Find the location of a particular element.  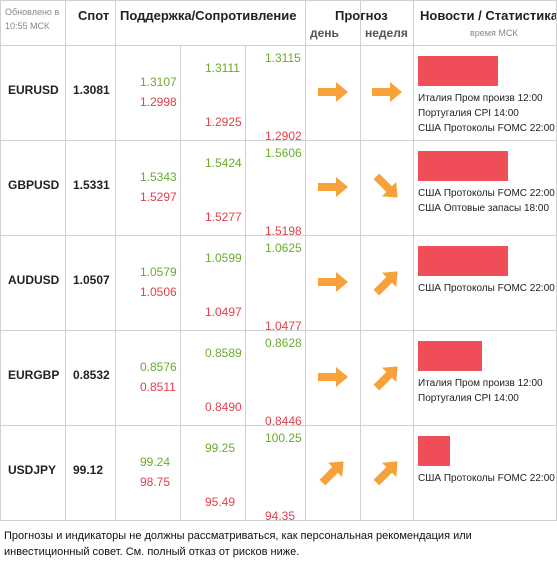

updated: Обновлено в 10:55 МСК is located at coordinates (32, 19).